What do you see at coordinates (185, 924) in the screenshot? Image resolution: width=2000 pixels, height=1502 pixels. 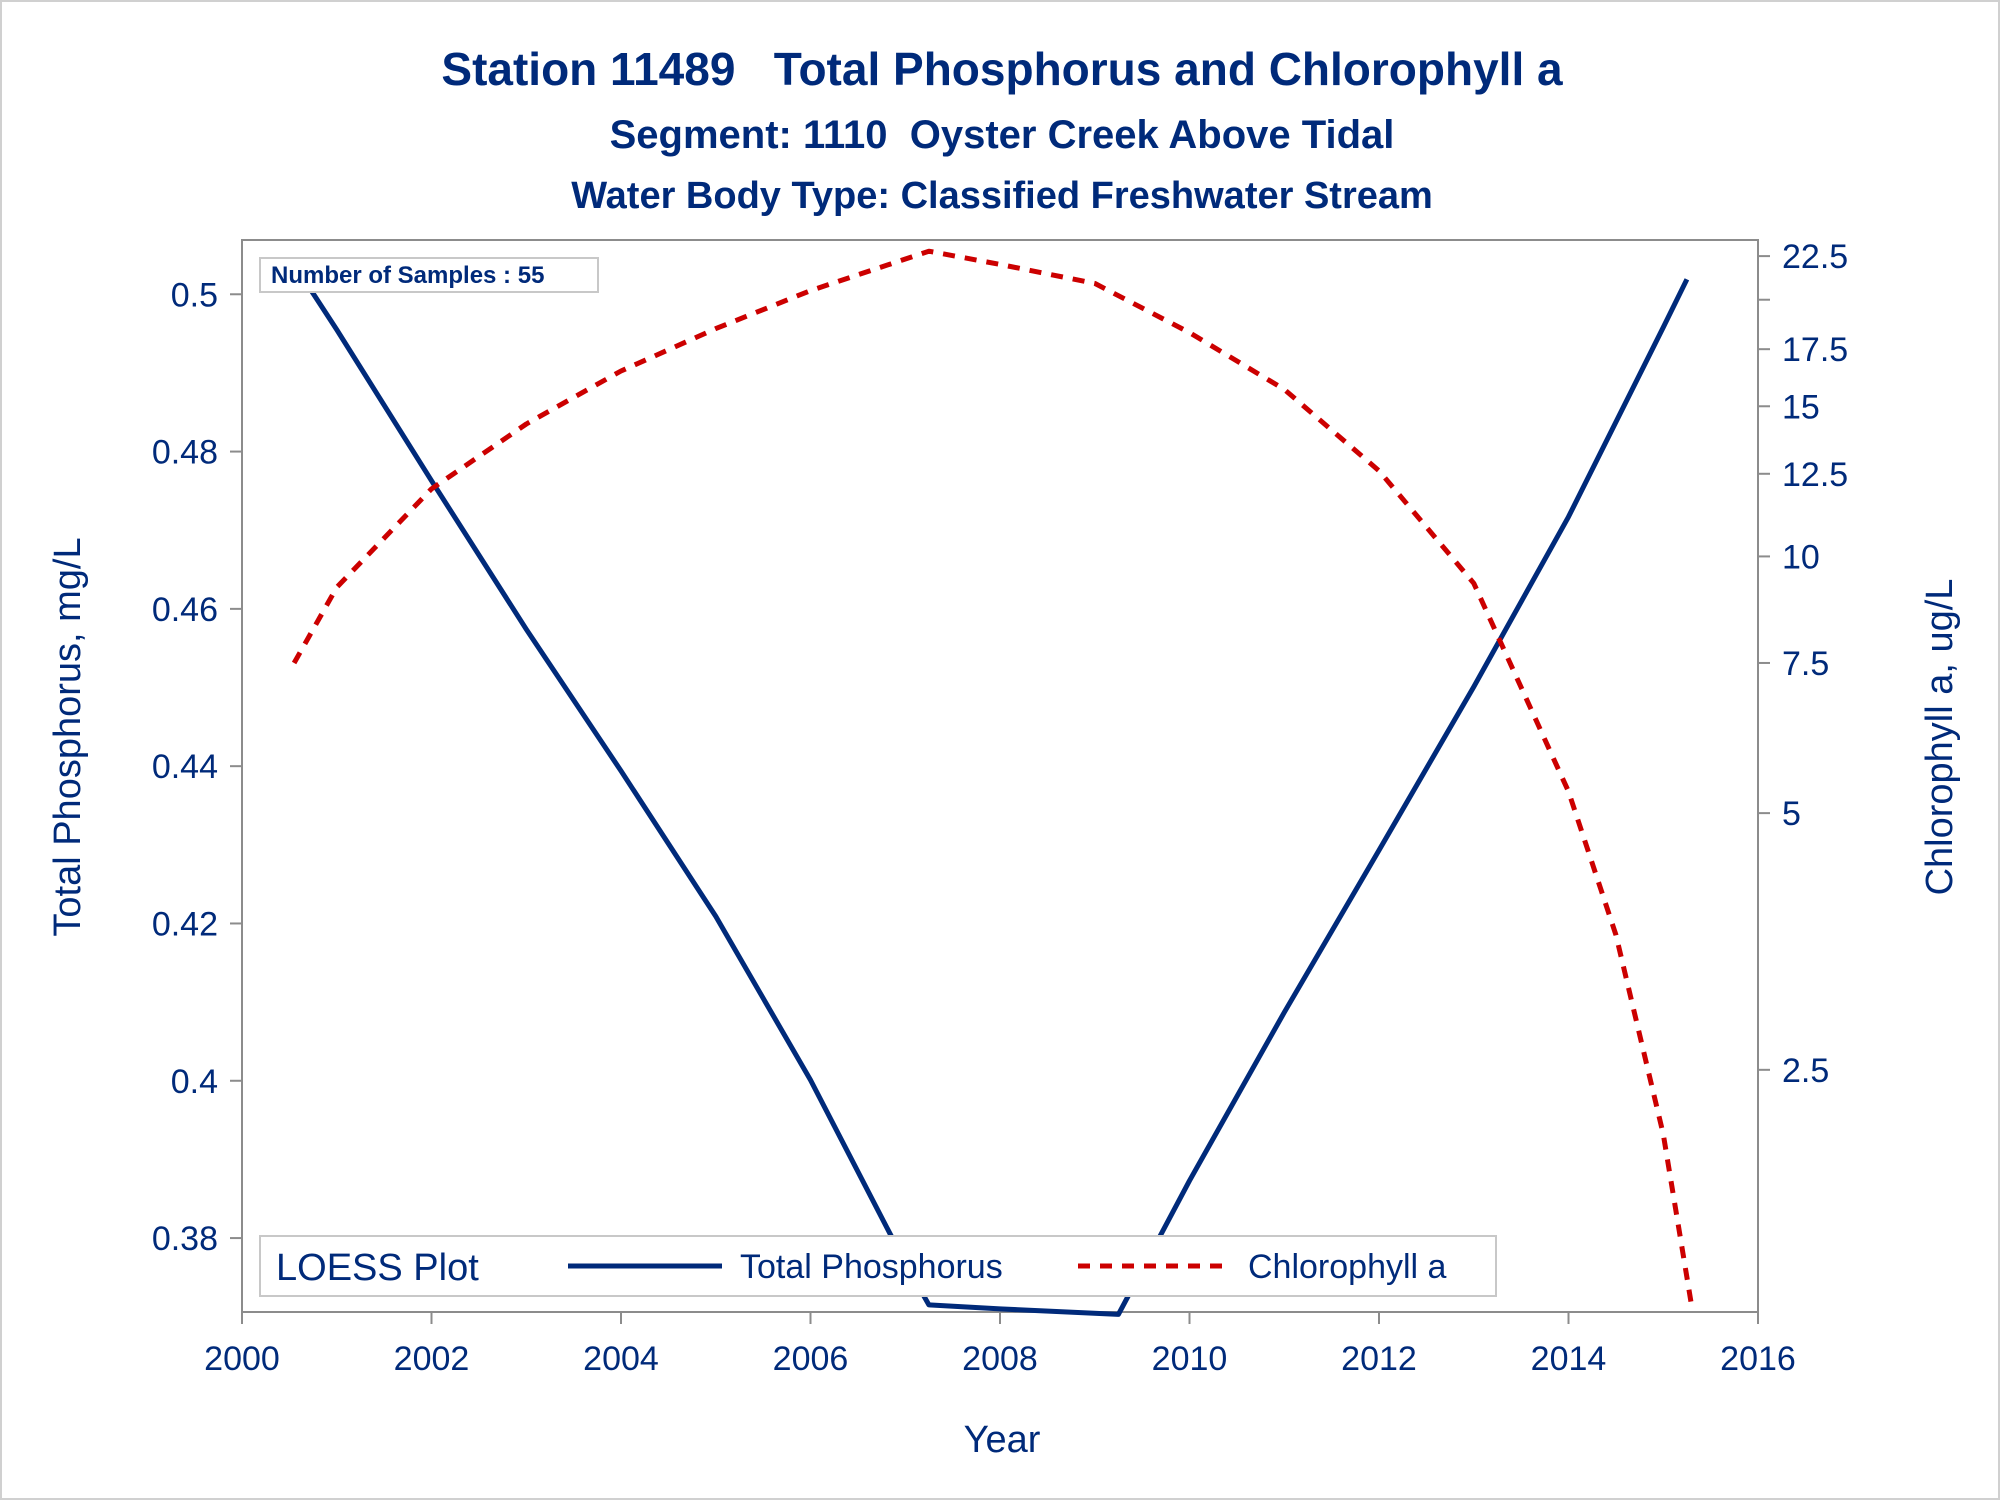 I see `y-left-tick-label: 0.42` at bounding box center [185, 924].